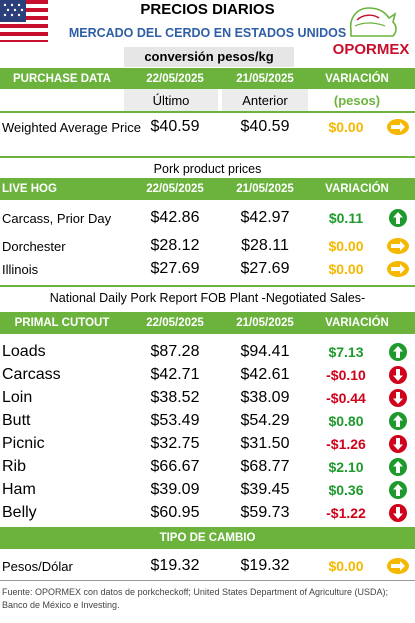 This screenshot has height=623, width=415. Describe the element at coordinates (175, 565) in the screenshot. I see `value-current: $19.32` at that location.